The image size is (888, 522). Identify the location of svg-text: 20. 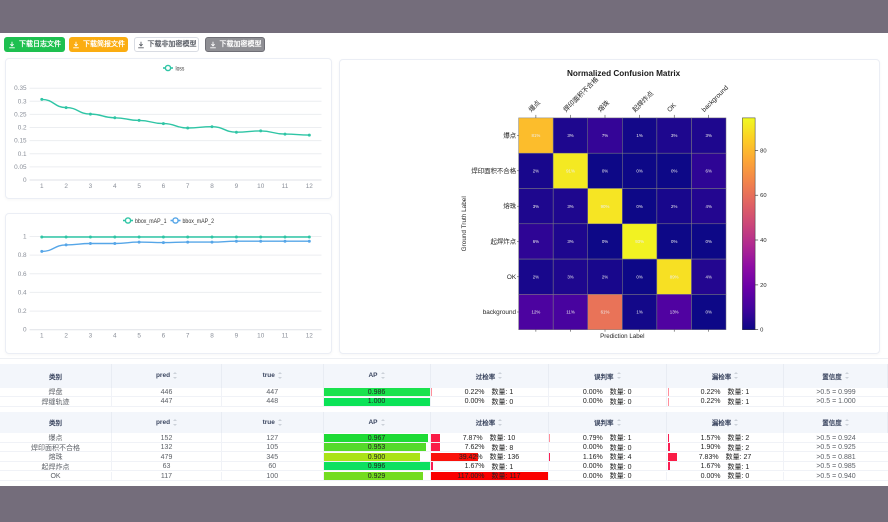
(763, 286).